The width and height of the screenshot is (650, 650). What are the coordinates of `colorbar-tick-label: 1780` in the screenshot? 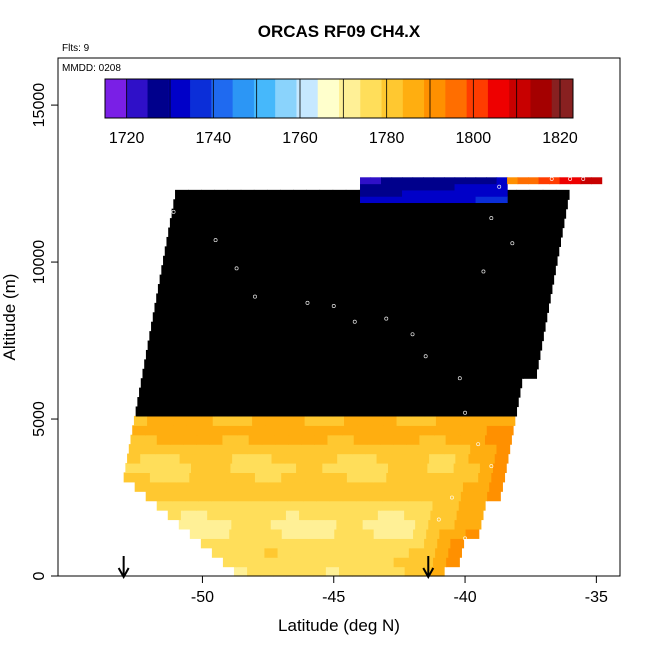 It's located at (387, 138).